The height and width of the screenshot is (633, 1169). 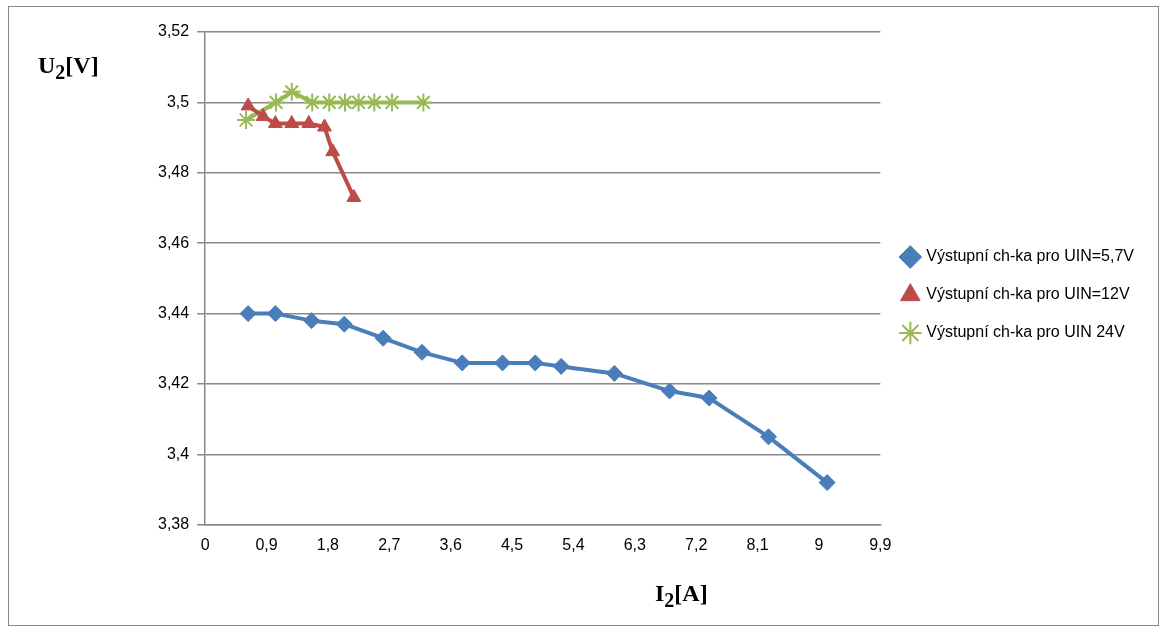 What do you see at coordinates (328, 544) in the screenshot?
I see `x-tick-label: 1,8` at bounding box center [328, 544].